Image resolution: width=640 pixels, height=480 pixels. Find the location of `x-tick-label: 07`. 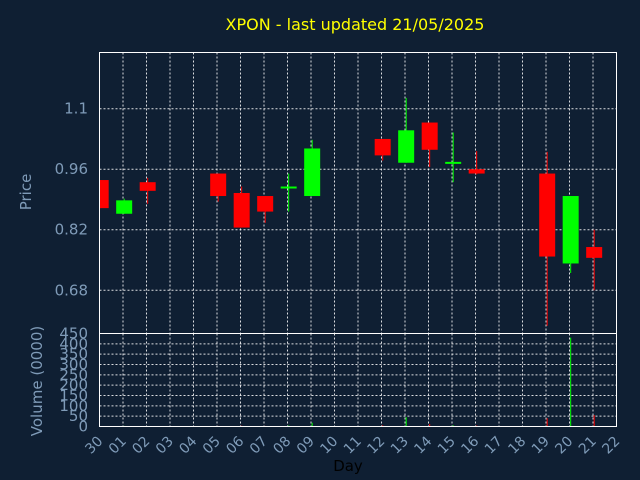

x-tick-label: 07 is located at coordinates (259, 446).